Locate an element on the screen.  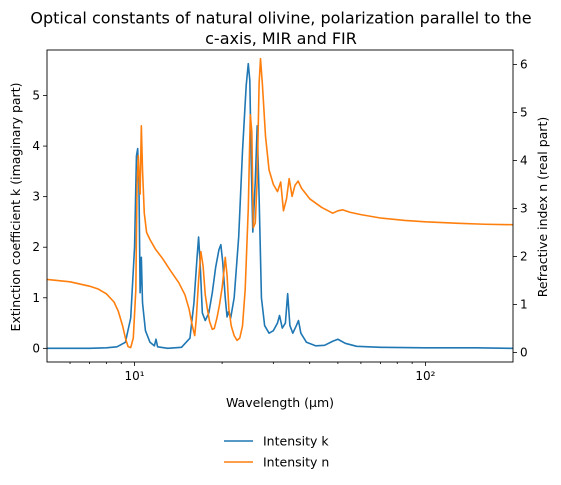
x-axis-label: Wavelength (μm) is located at coordinates (280, 402).